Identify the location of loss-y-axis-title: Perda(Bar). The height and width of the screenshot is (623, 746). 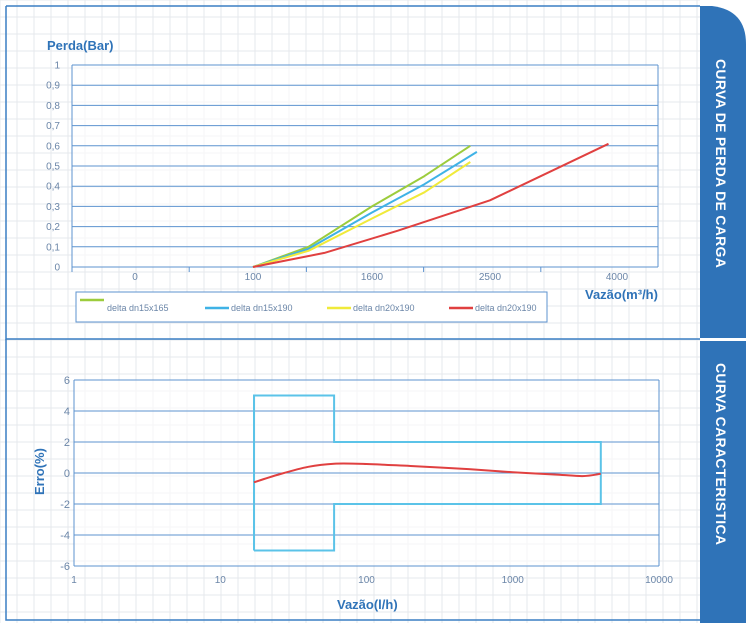
(80, 45).